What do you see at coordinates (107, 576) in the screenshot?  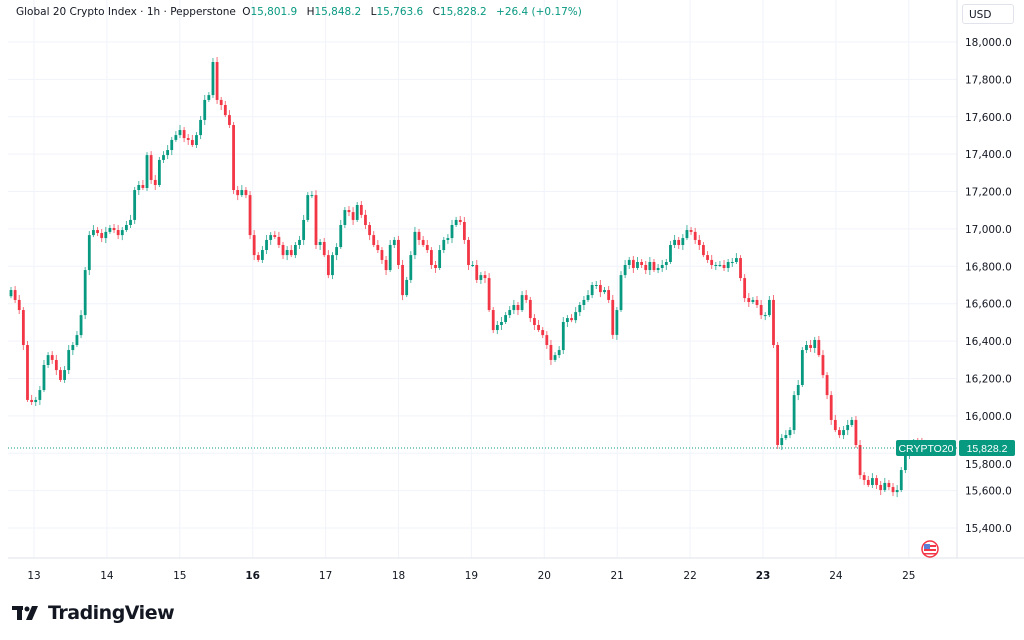 I see `x-tick-label: 14` at bounding box center [107, 576].